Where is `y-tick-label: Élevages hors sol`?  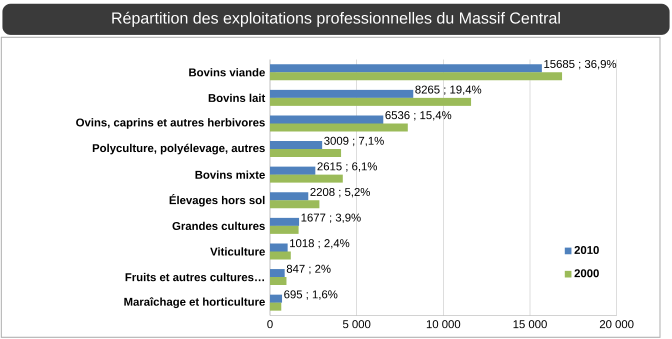
y-tick-label: Élevages hors sol is located at coordinates (217, 200).